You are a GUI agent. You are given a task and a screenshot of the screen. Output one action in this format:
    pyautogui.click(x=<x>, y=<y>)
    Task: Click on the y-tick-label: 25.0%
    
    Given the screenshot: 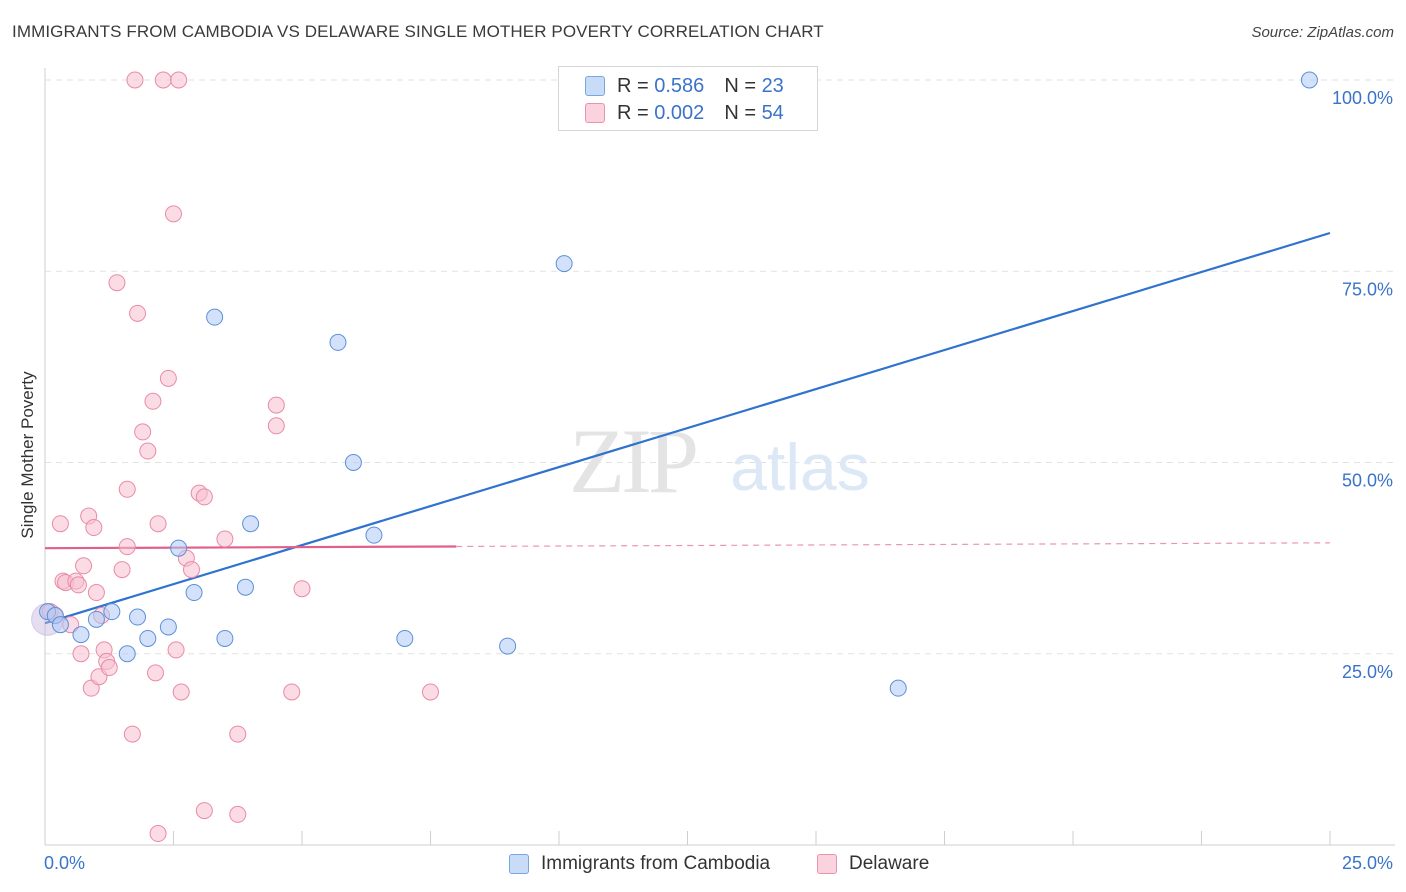 What is the action you would take?
    pyautogui.click(x=1367, y=672)
    